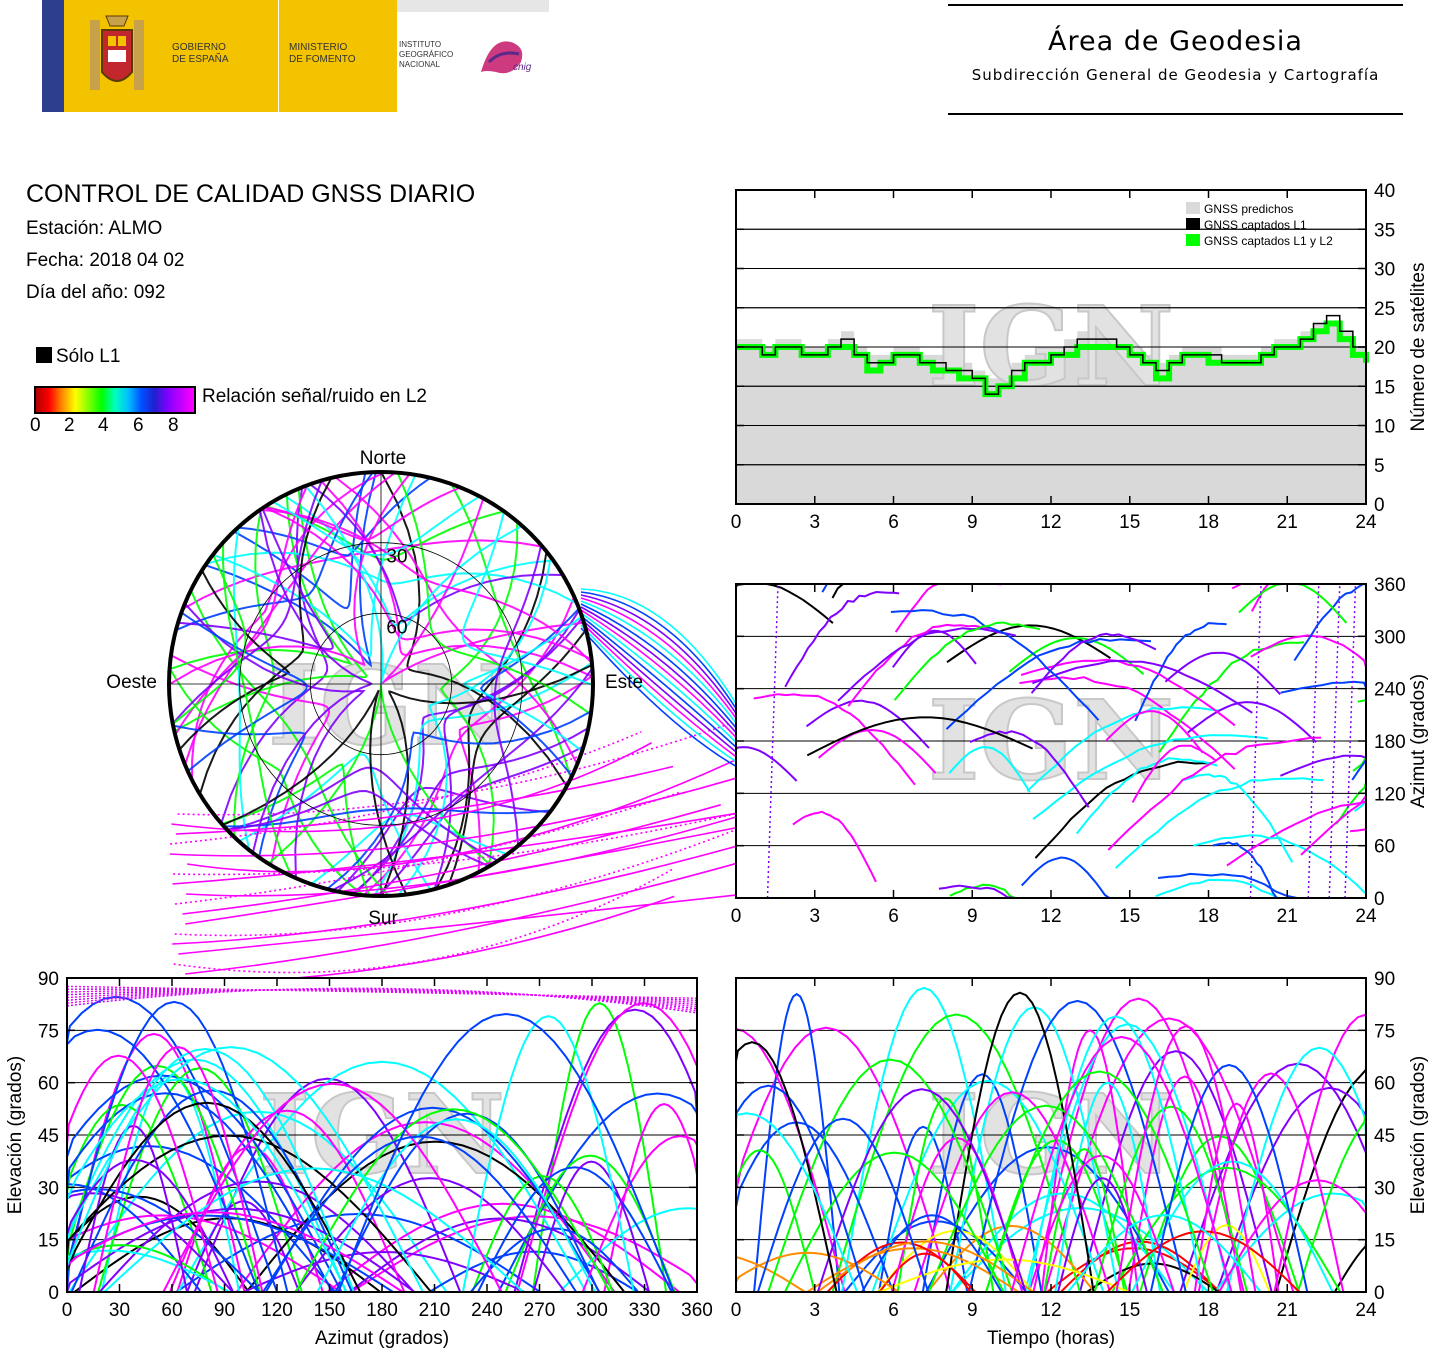 The image size is (1445, 1350). I want to click on x-tick-label: 15, so click(1129, 1310).